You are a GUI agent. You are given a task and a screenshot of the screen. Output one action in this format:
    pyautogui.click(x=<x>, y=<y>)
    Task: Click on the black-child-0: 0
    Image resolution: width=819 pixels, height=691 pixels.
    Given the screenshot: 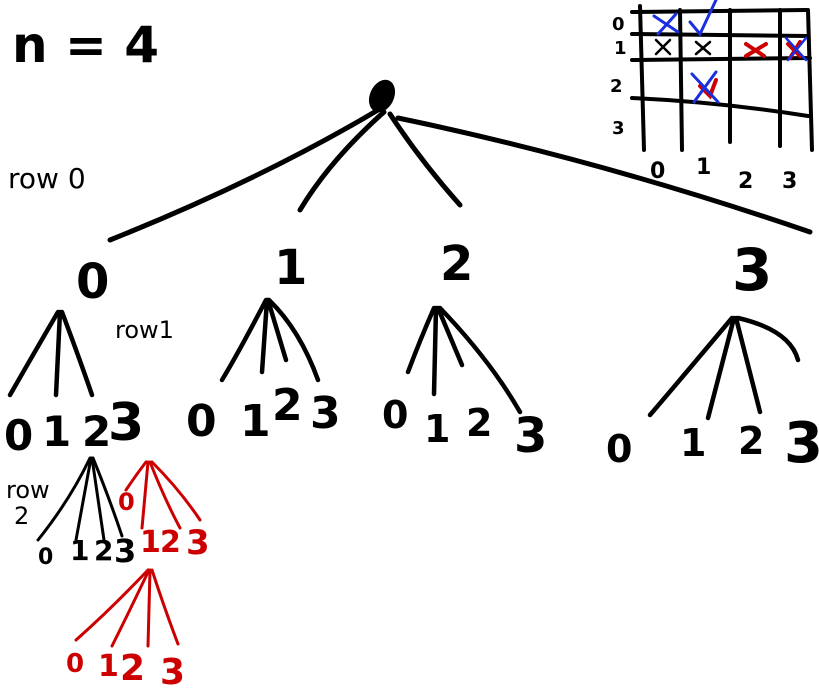 What is the action you would take?
    pyautogui.click(x=45, y=557)
    